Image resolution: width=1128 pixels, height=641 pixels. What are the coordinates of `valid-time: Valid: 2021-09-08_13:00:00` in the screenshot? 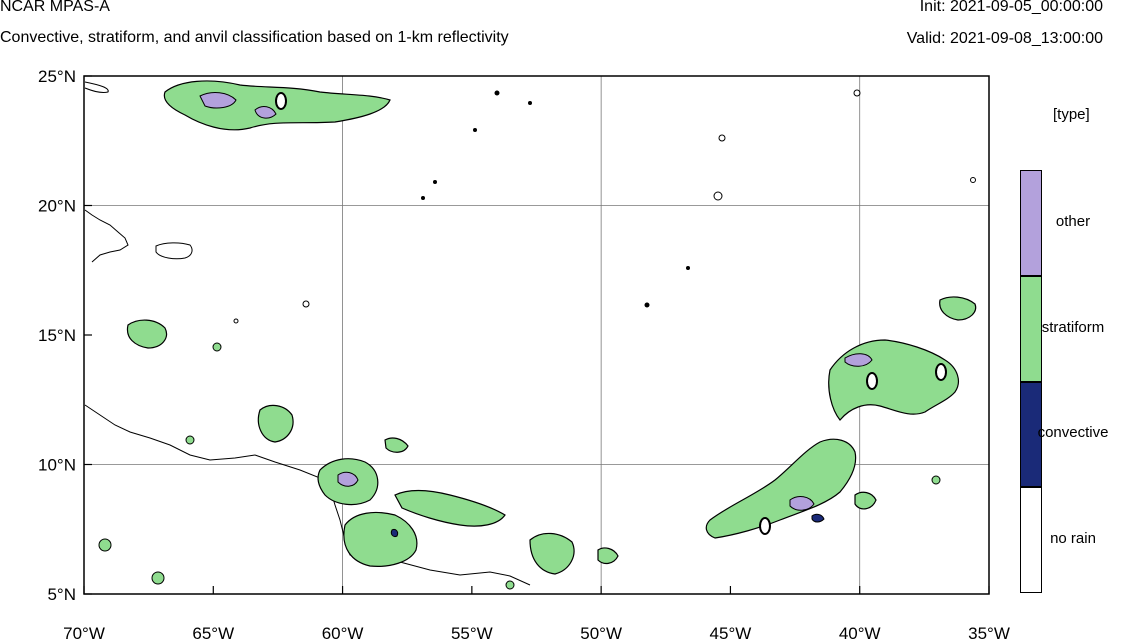 It's located at (1004, 38).